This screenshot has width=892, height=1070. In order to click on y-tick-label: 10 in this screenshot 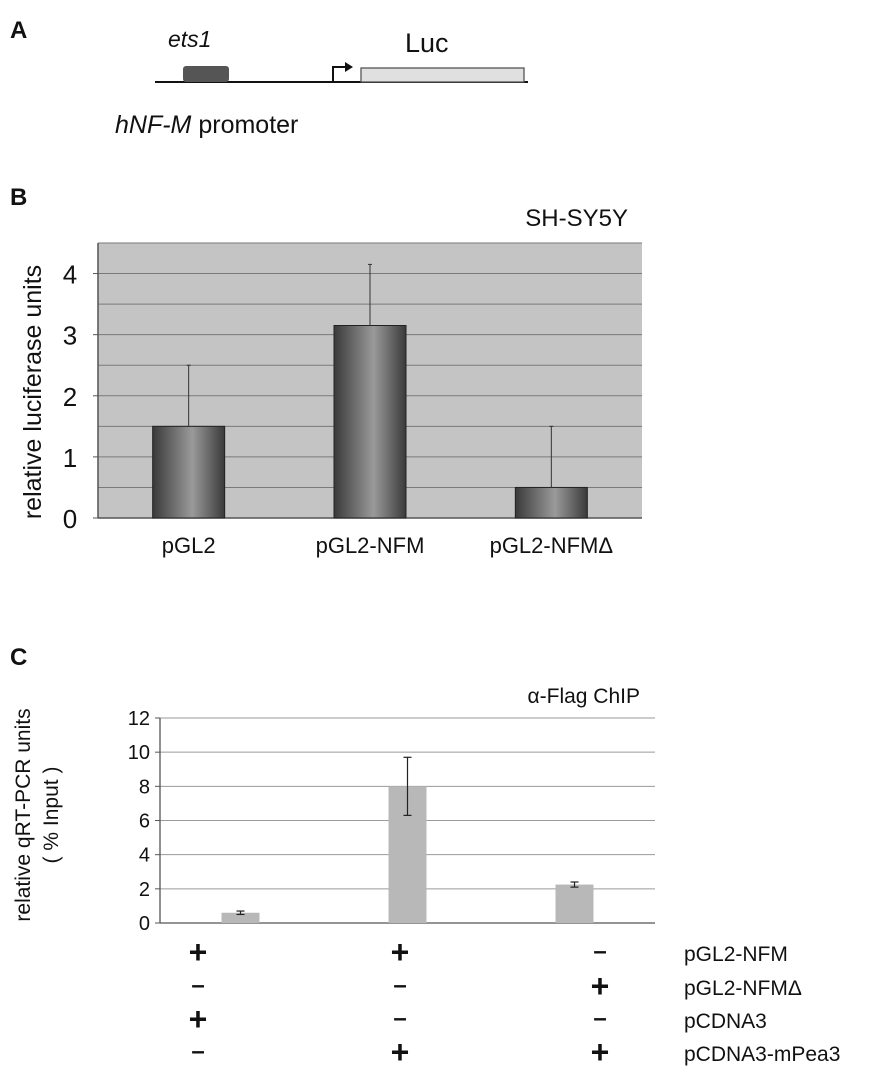, I will do `click(139, 753)`.